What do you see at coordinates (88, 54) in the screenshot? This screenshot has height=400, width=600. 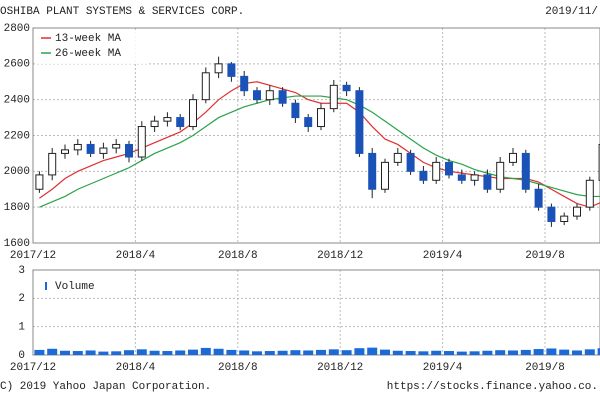 I see `legend-label: 26-week MA` at bounding box center [88, 54].